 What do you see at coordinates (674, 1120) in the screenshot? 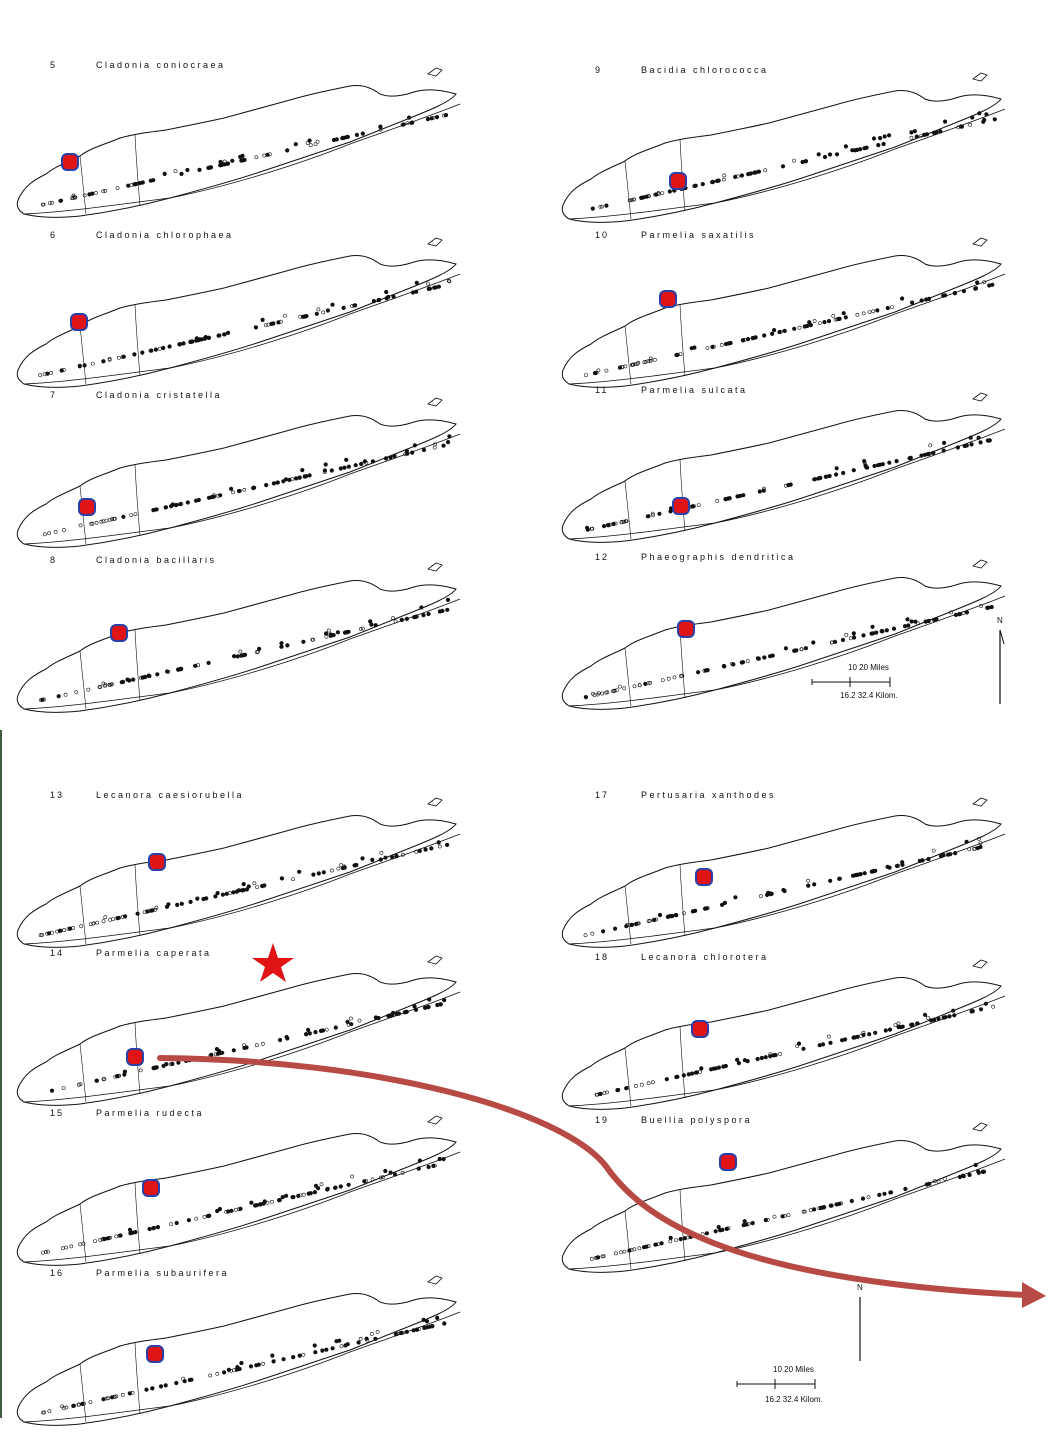
I see `map-title: 19 Buellia polyspora` at bounding box center [674, 1120].